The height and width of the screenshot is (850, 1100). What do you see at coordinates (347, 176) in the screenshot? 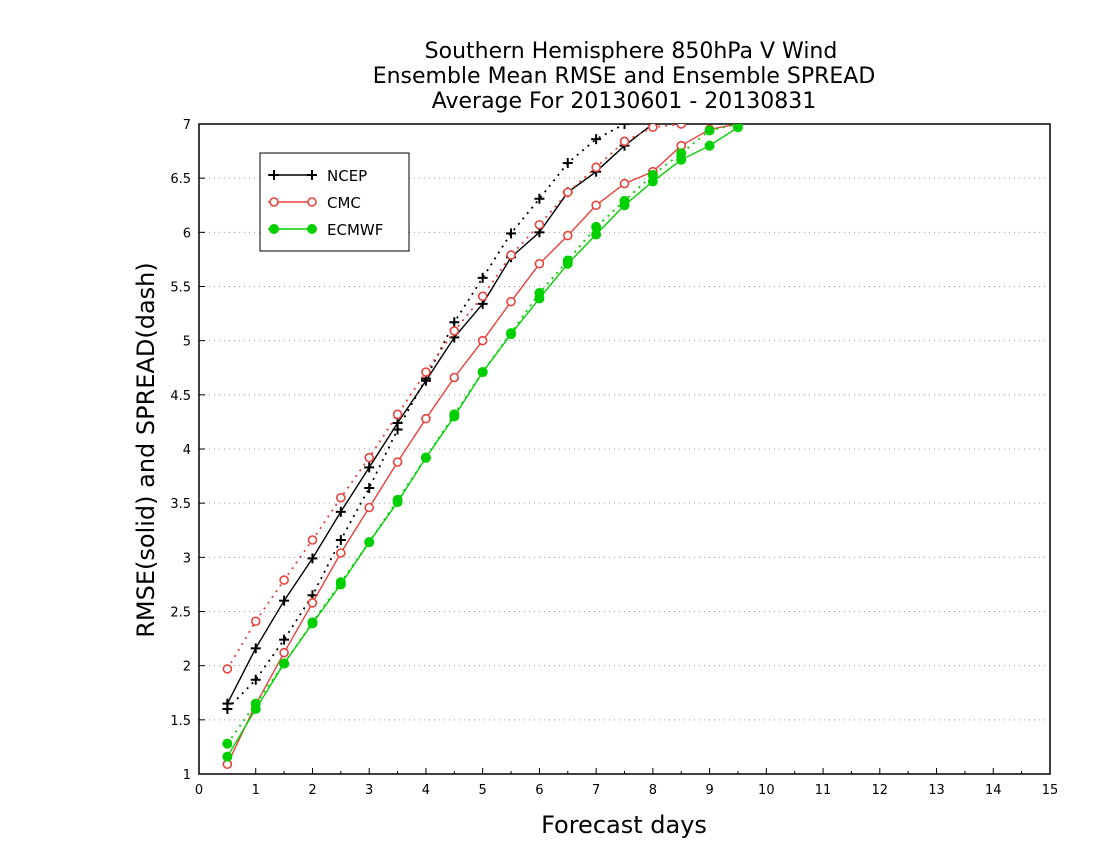
I see `legend-label-ncep: NCEP` at bounding box center [347, 176].